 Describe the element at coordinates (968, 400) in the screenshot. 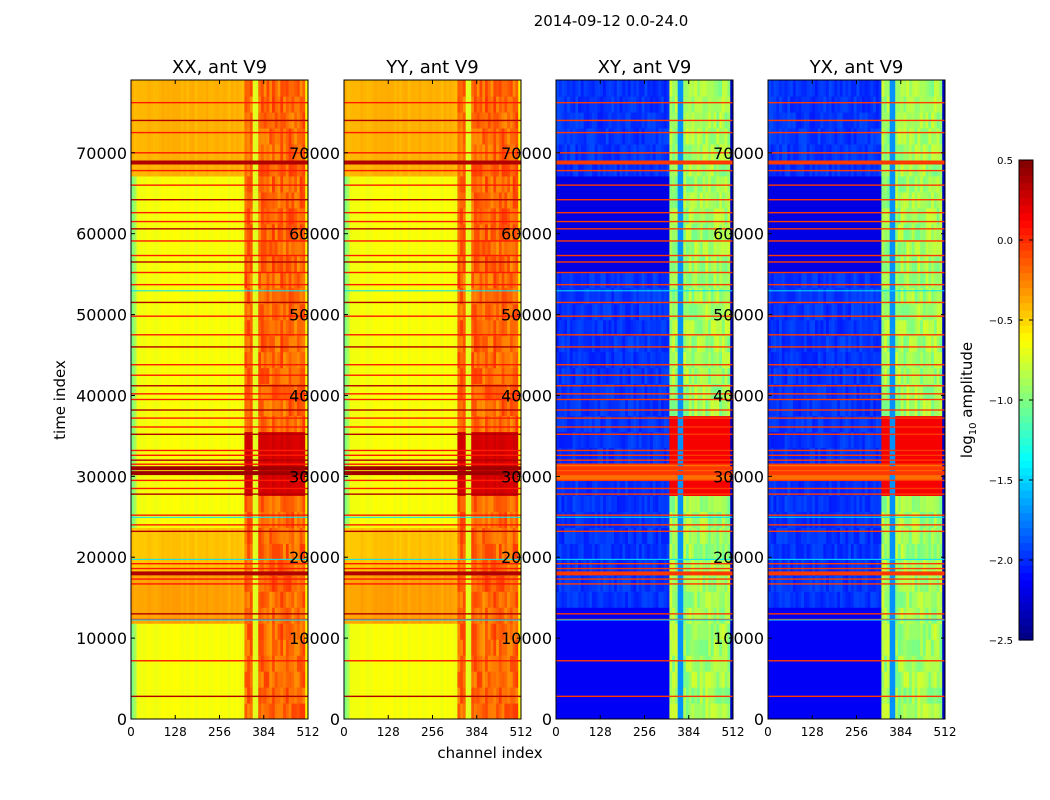

I see `colorbar-label: log10 amplitude` at that location.